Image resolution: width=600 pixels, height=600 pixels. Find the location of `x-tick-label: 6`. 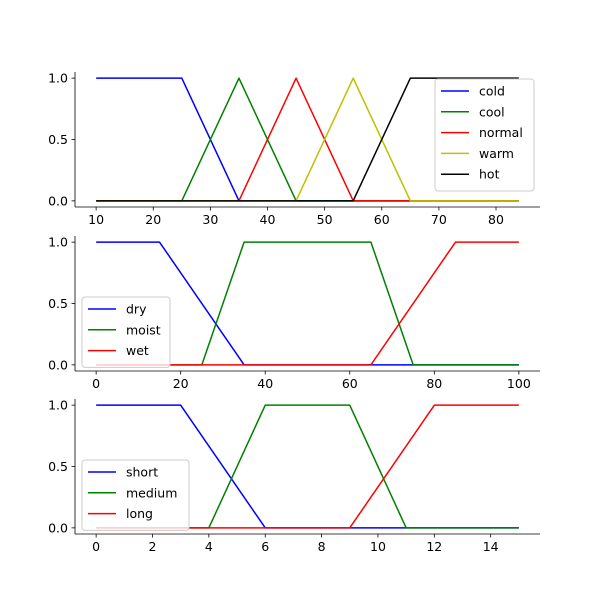

x-tick-label: 6 is located at coordinates (265, 546).